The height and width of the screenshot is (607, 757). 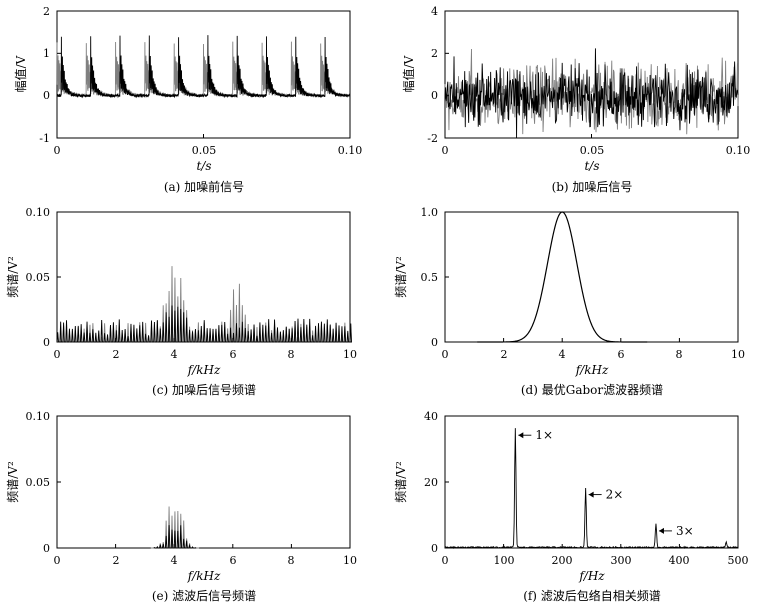 What do you see at coordinates (431, 416) in the screenshot?
I see `y-tick-f-0: 40` at bounding box center [431, 416].